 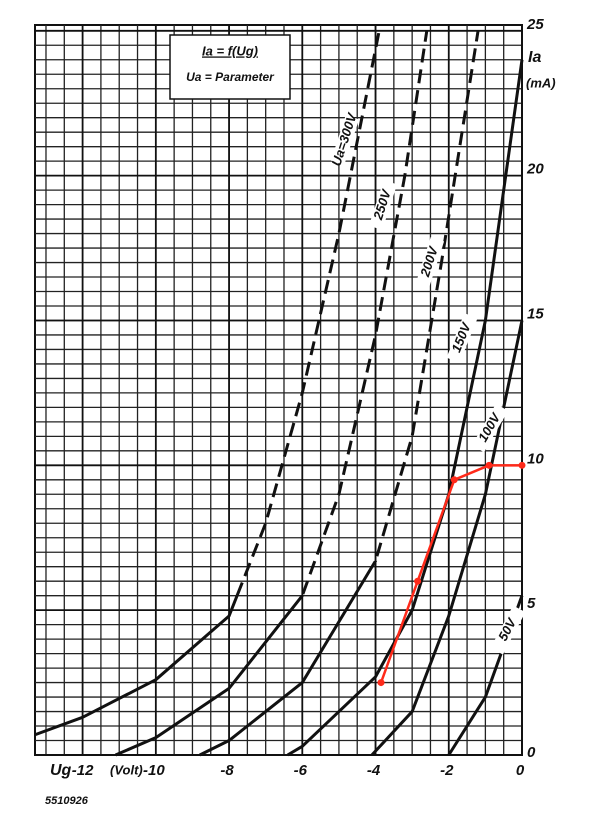 I want to click on curve-label: Ua=300V, so click(x=344, y=139).